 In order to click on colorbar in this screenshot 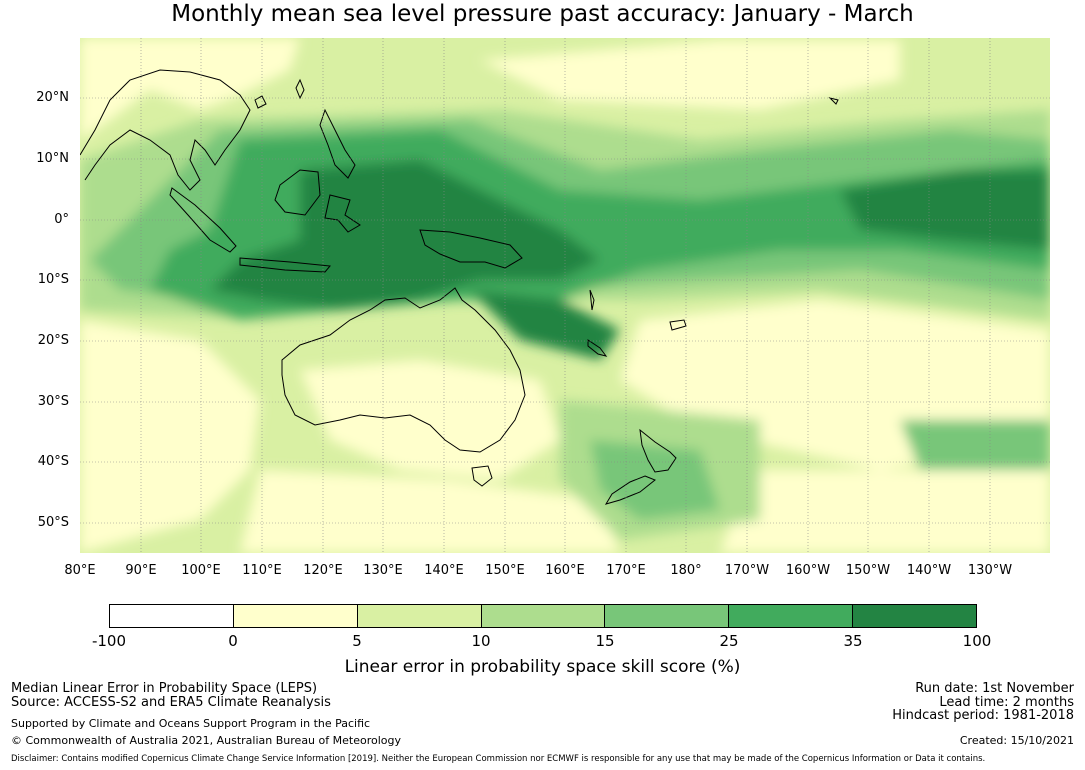, I will do `click(543, 616)`.